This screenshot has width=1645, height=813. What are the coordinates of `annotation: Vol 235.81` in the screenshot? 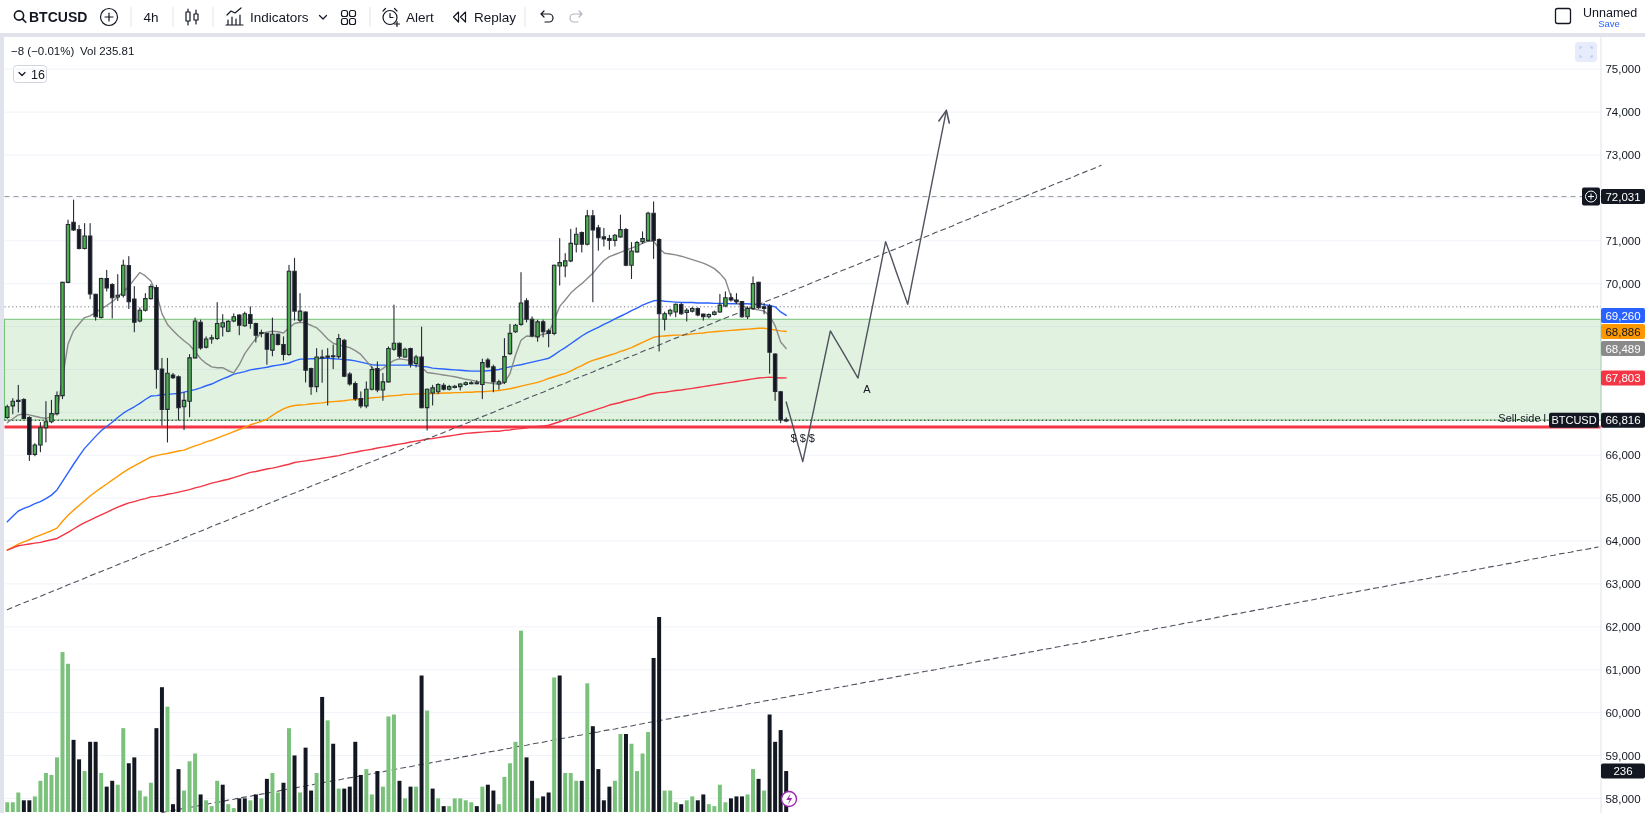 It's located at (107, 51).